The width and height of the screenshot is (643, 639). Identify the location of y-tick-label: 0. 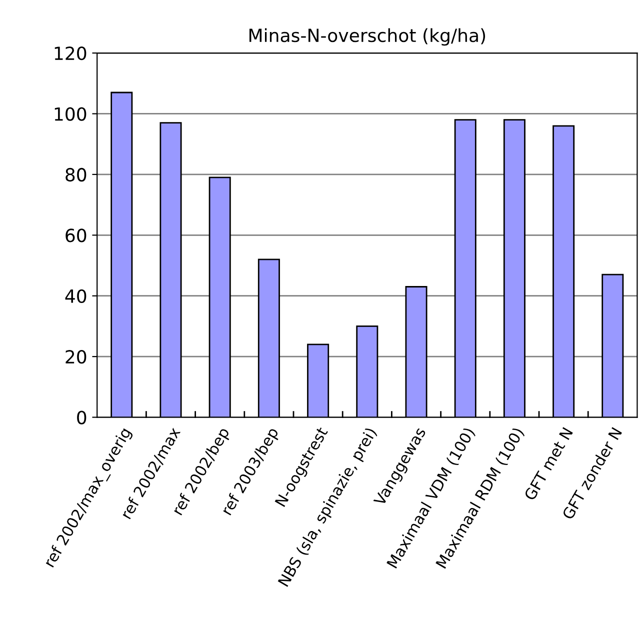
(81, 417).